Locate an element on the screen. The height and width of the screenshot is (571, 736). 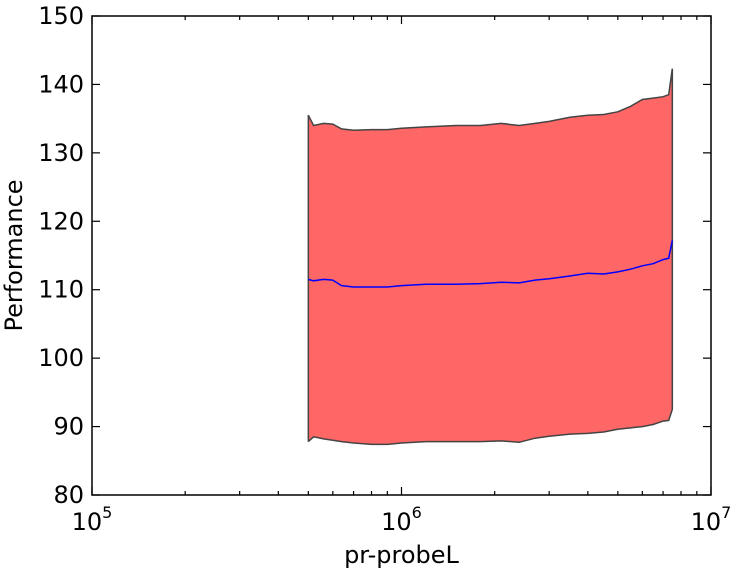
y-tick-label: 140 is located at coordinates (61, 84).